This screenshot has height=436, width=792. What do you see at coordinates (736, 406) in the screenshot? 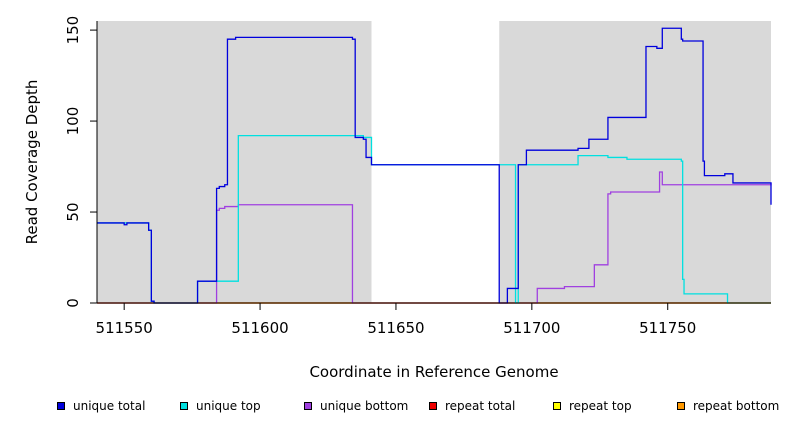
I see `legend-label: repeat bottom` at bounding box center [736, 406].